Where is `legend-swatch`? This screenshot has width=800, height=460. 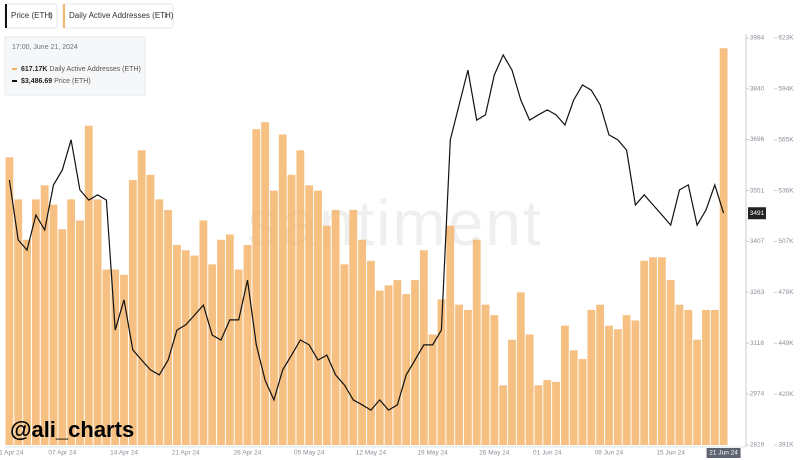
legend-swatch is located at coordinates (64, 16).